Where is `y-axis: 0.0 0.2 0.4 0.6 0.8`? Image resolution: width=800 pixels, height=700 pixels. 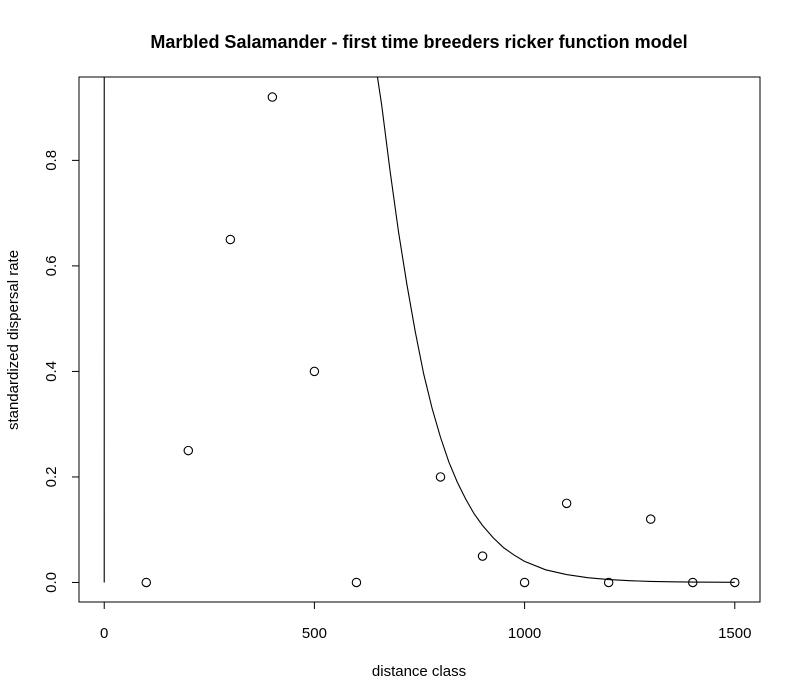 y-axis: 0.0 0.2 0.4 0.6 0.8 is located at coordinates (61, 371).